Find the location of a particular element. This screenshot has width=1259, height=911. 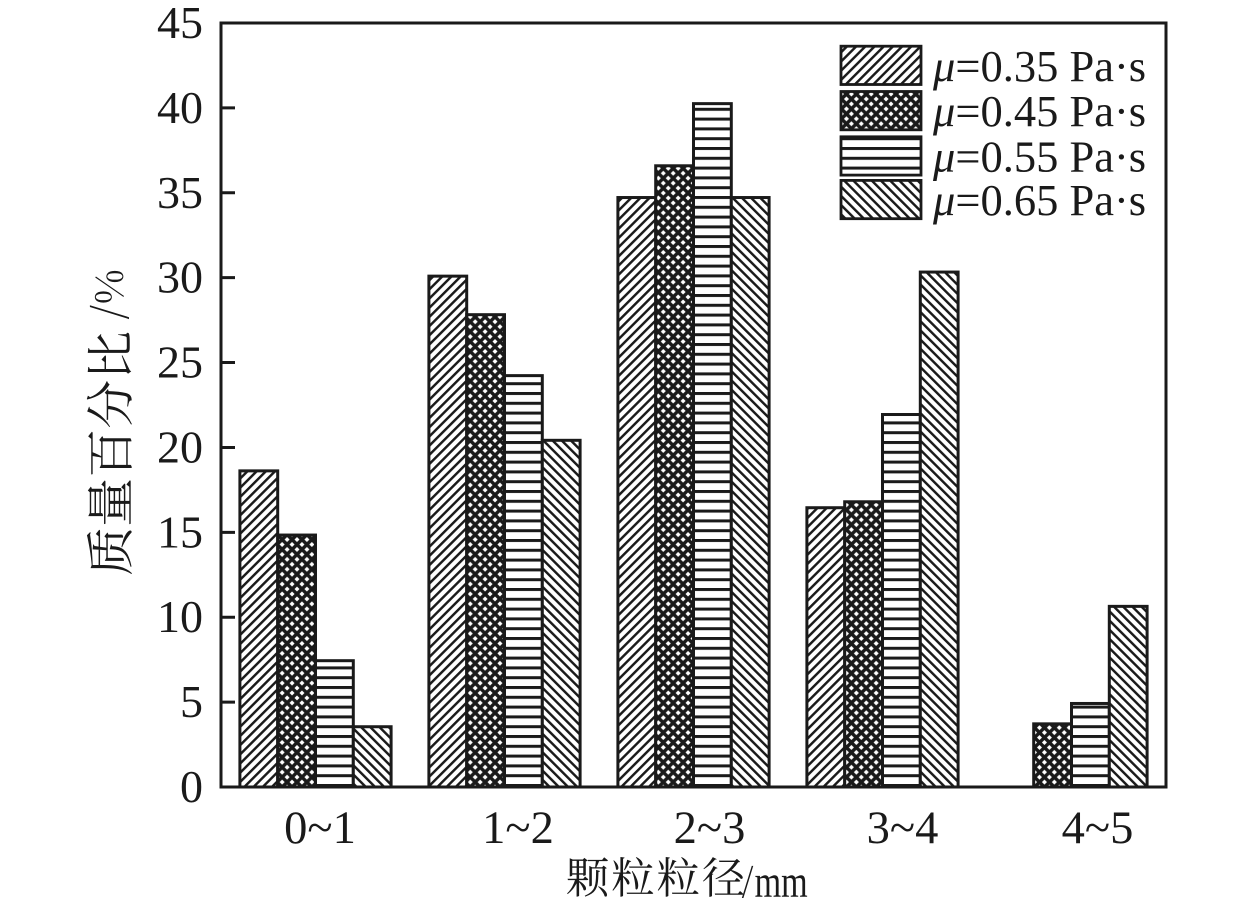

svg-text: 3~4 is located at coordinates (903, 828).